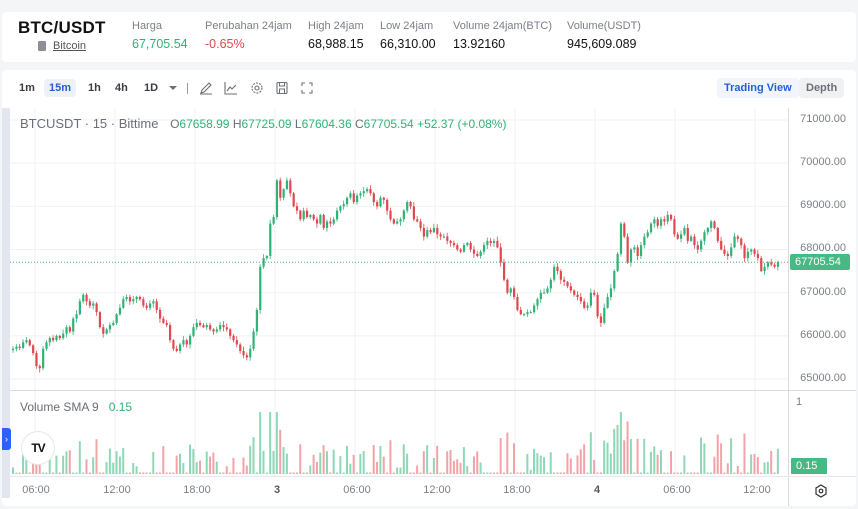 The width and height of the screenshot is (858, 509). Describe the element at coordinates (277, 490) in the screenshot. I see `time-tick: 3` at that location.